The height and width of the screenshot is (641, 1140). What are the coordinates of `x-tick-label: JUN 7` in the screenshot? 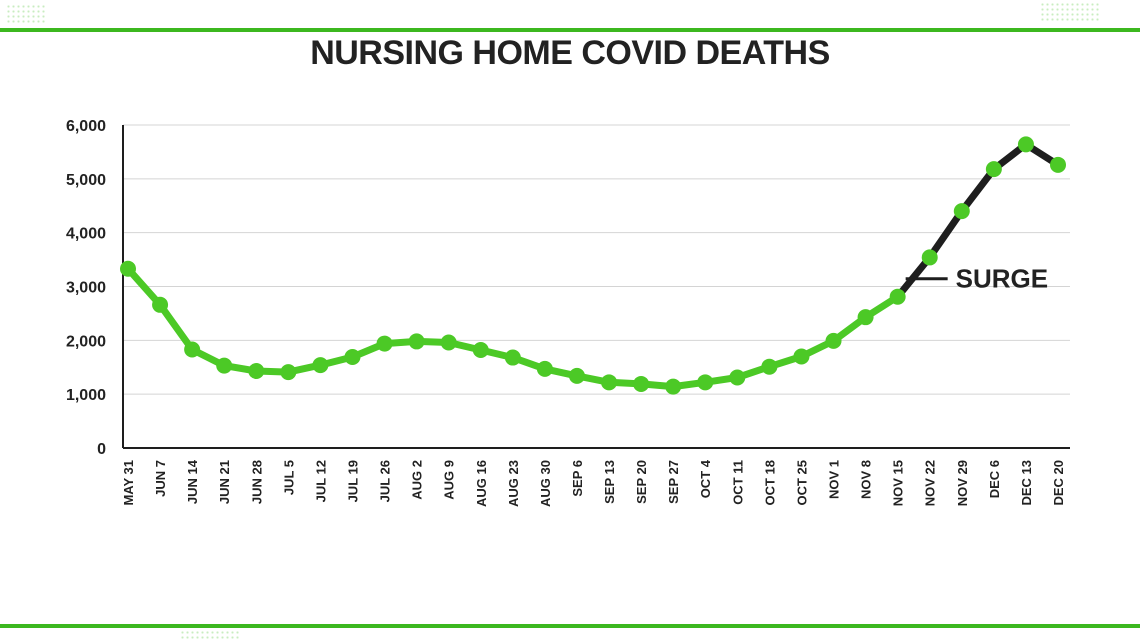 It's located at (160, 478).